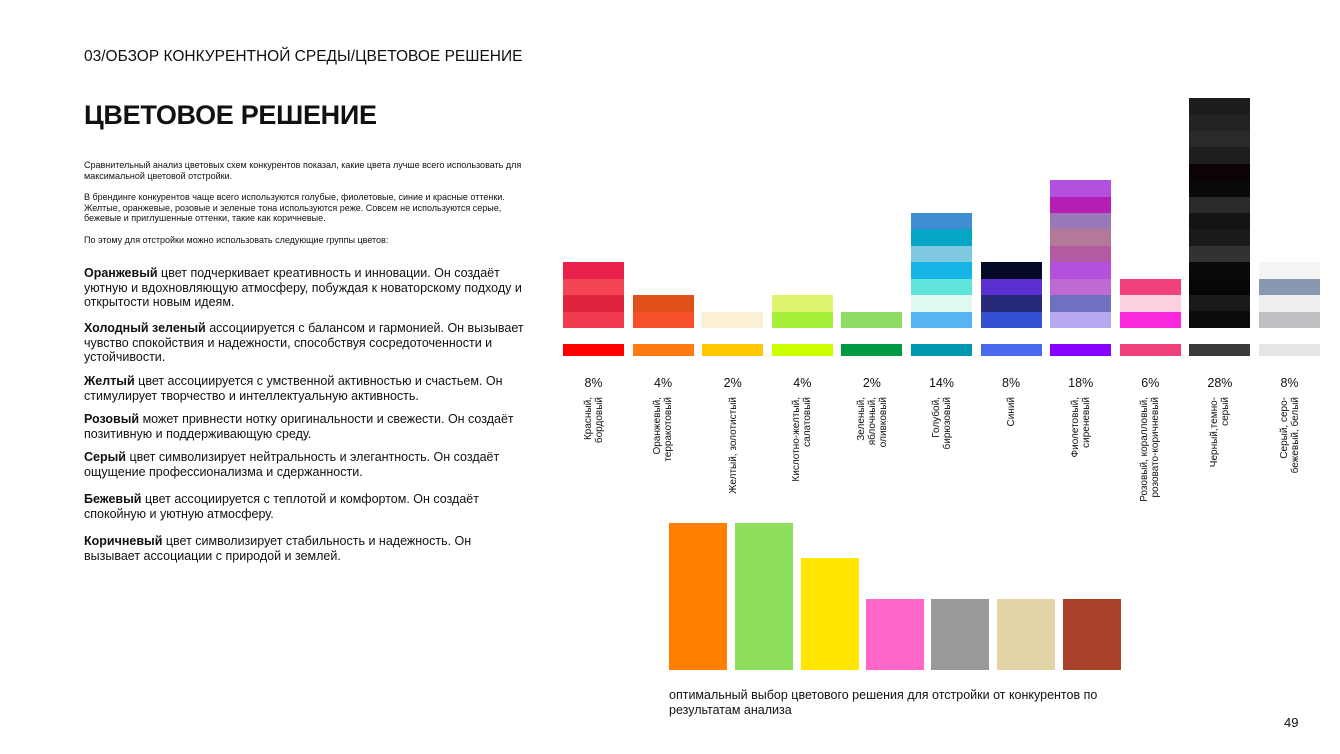 Image resolution: width=1340 pixels, height=754 pixels. What do you see at coordinates (802, 439) in the screenshot?
I see `category-label: Кислотно-желтый, салатовый` at bounding box center [802, 439].